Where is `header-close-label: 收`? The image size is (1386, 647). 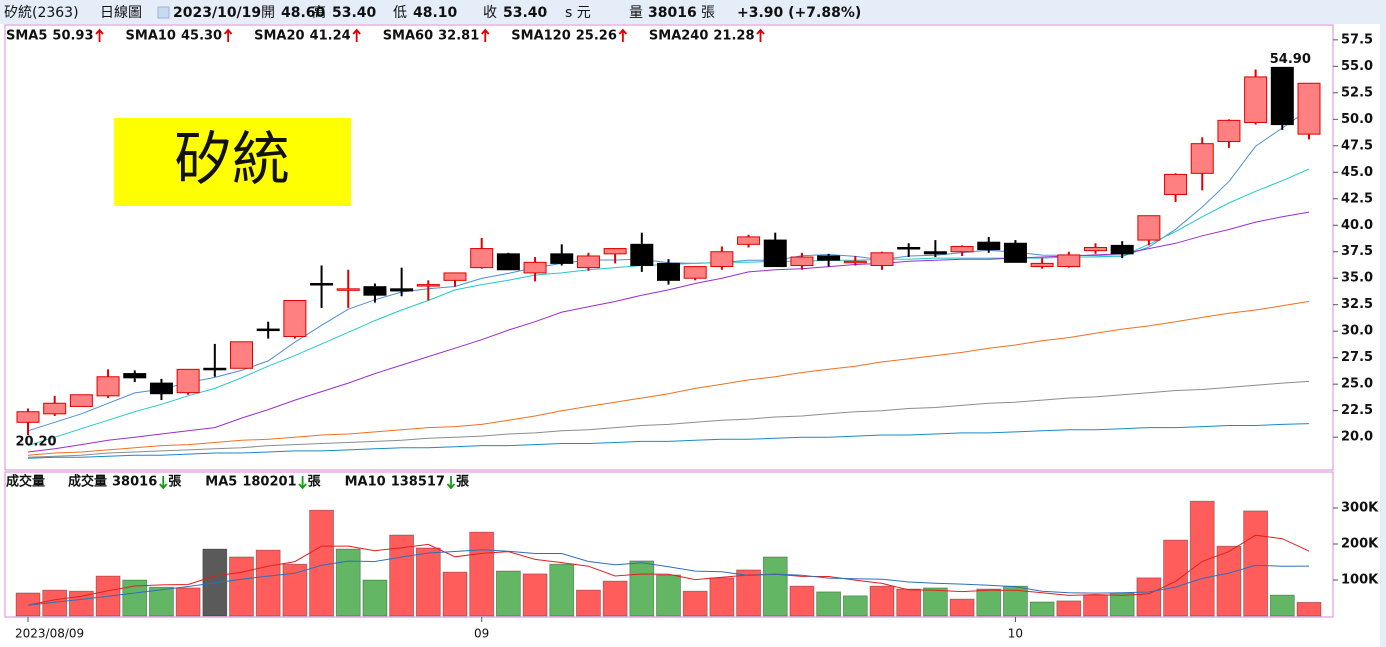 header-close-label: 收 is located at coordinates (490, 13).